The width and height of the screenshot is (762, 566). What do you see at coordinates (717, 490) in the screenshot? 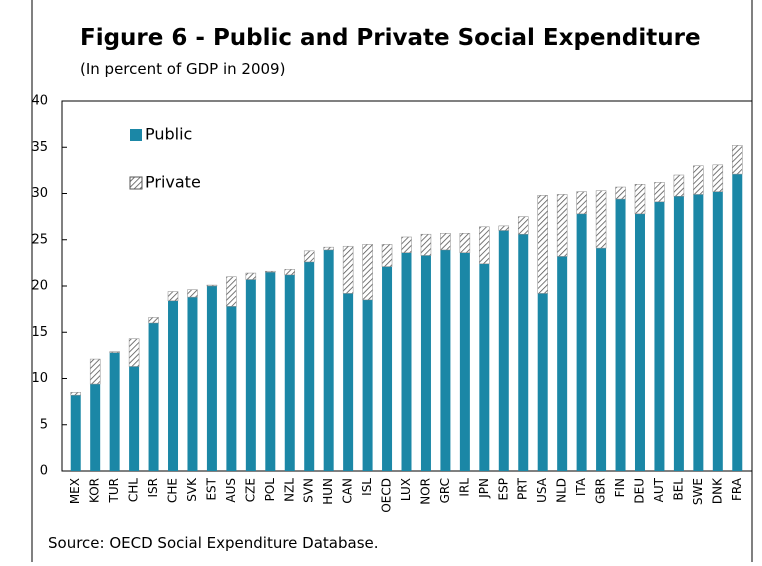
I see `x-tick-label: DNK` at bounding box center [717, 490].